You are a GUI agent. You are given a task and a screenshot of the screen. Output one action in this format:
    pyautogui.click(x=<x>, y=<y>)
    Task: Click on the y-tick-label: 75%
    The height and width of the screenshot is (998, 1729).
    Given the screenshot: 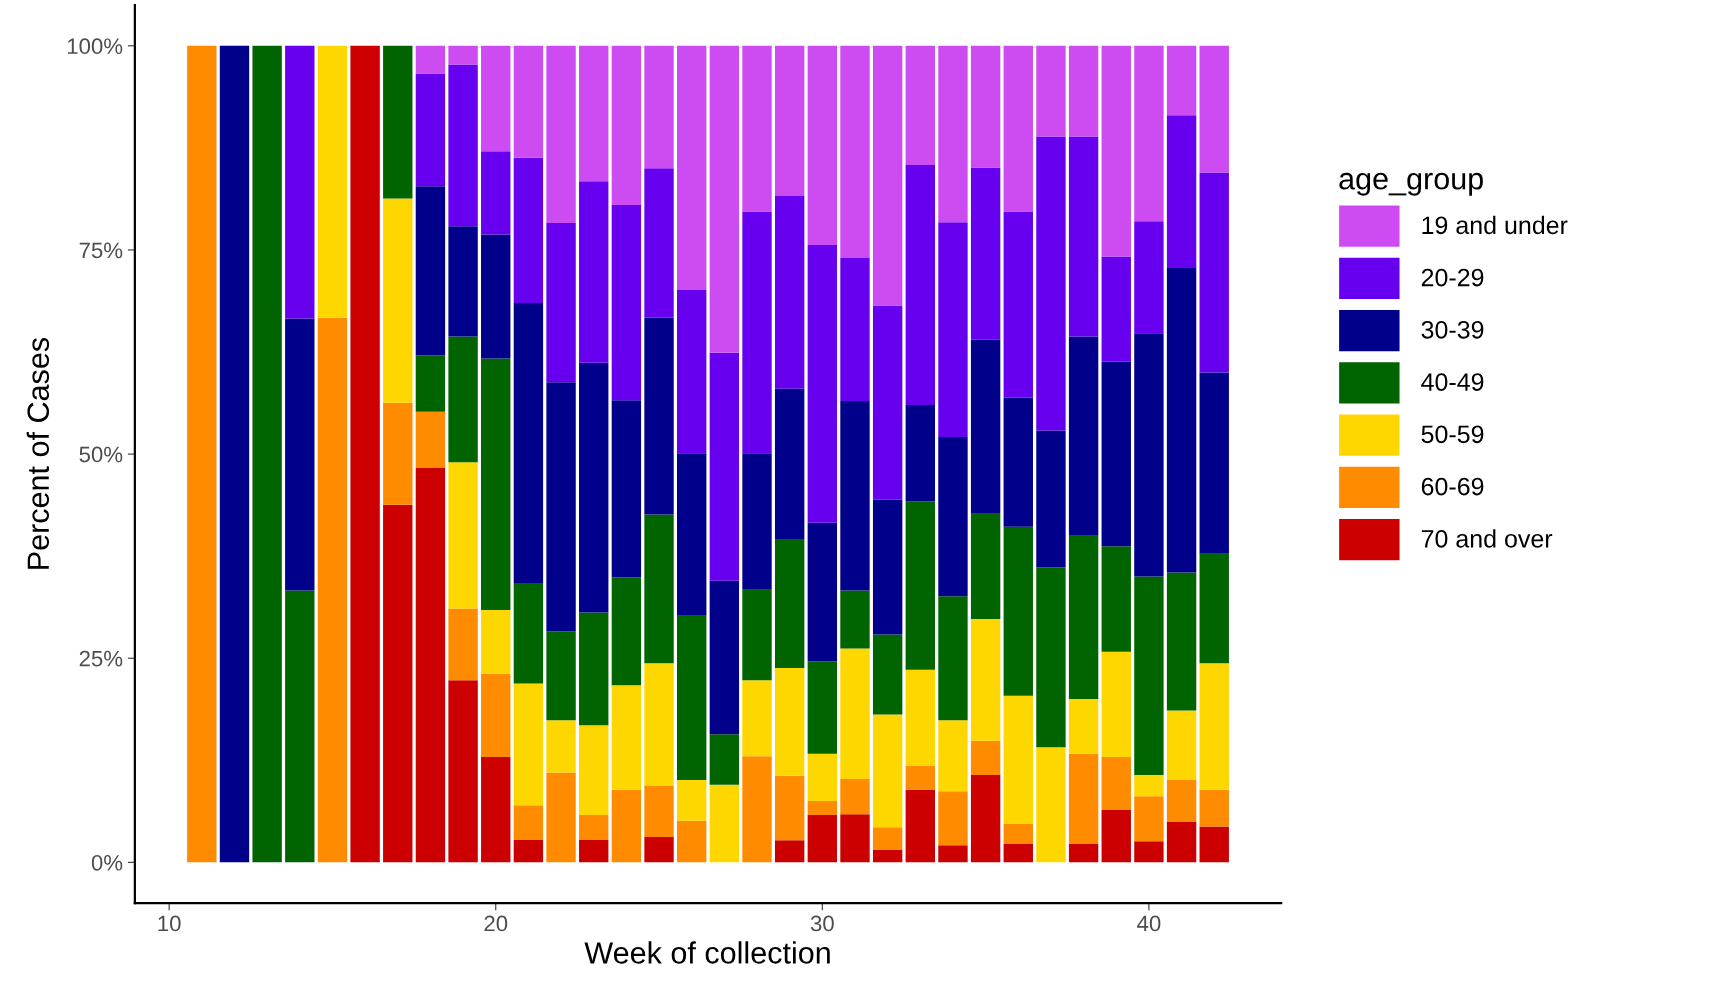 What is the action you would take?
    pyautogui.click(x=101, y=250)
    